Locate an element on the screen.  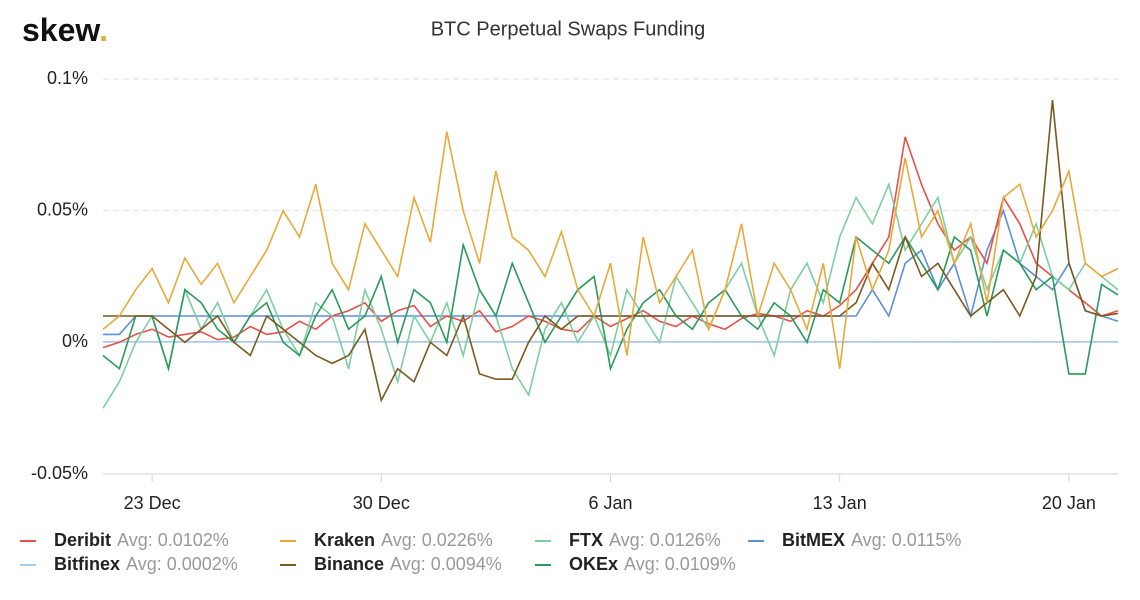
legend-item: FTX Avg: 0.0126% is located at coordinates (628, 540).